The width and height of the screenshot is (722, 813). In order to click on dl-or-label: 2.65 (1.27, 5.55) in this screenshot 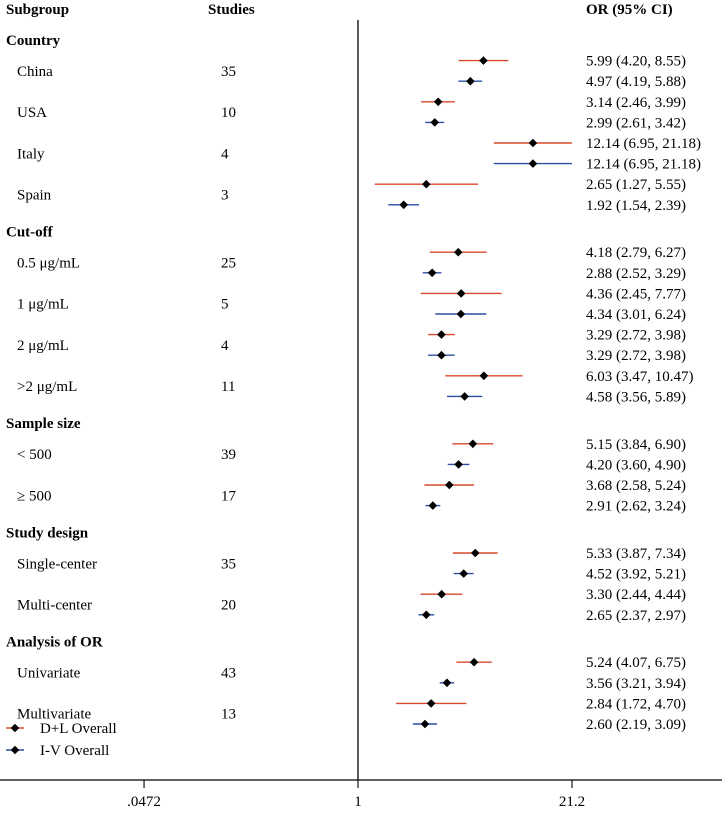, I will do `click(636, 185)`.